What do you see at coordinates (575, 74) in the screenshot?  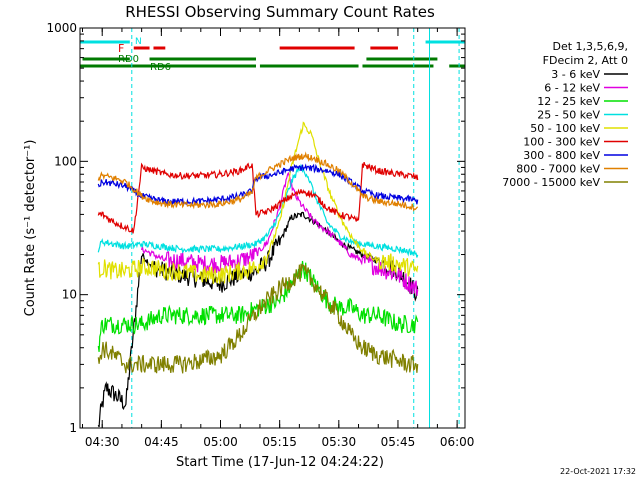 I see `legend-label-0: 3 - 6 keV` at bounding box center [575, 74].